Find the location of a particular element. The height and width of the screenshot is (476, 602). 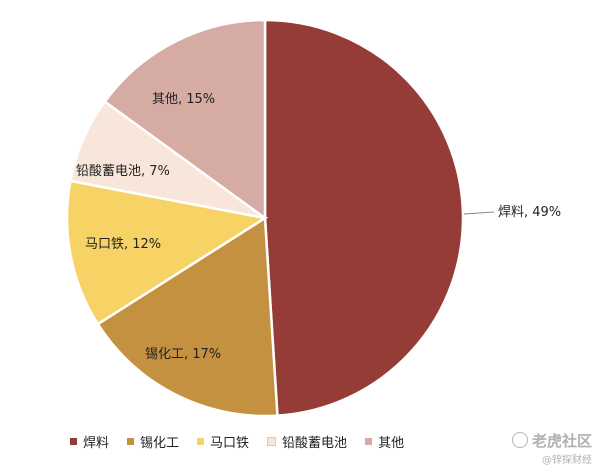

legend-label: 焊料 is located at coordinates (96, 443).